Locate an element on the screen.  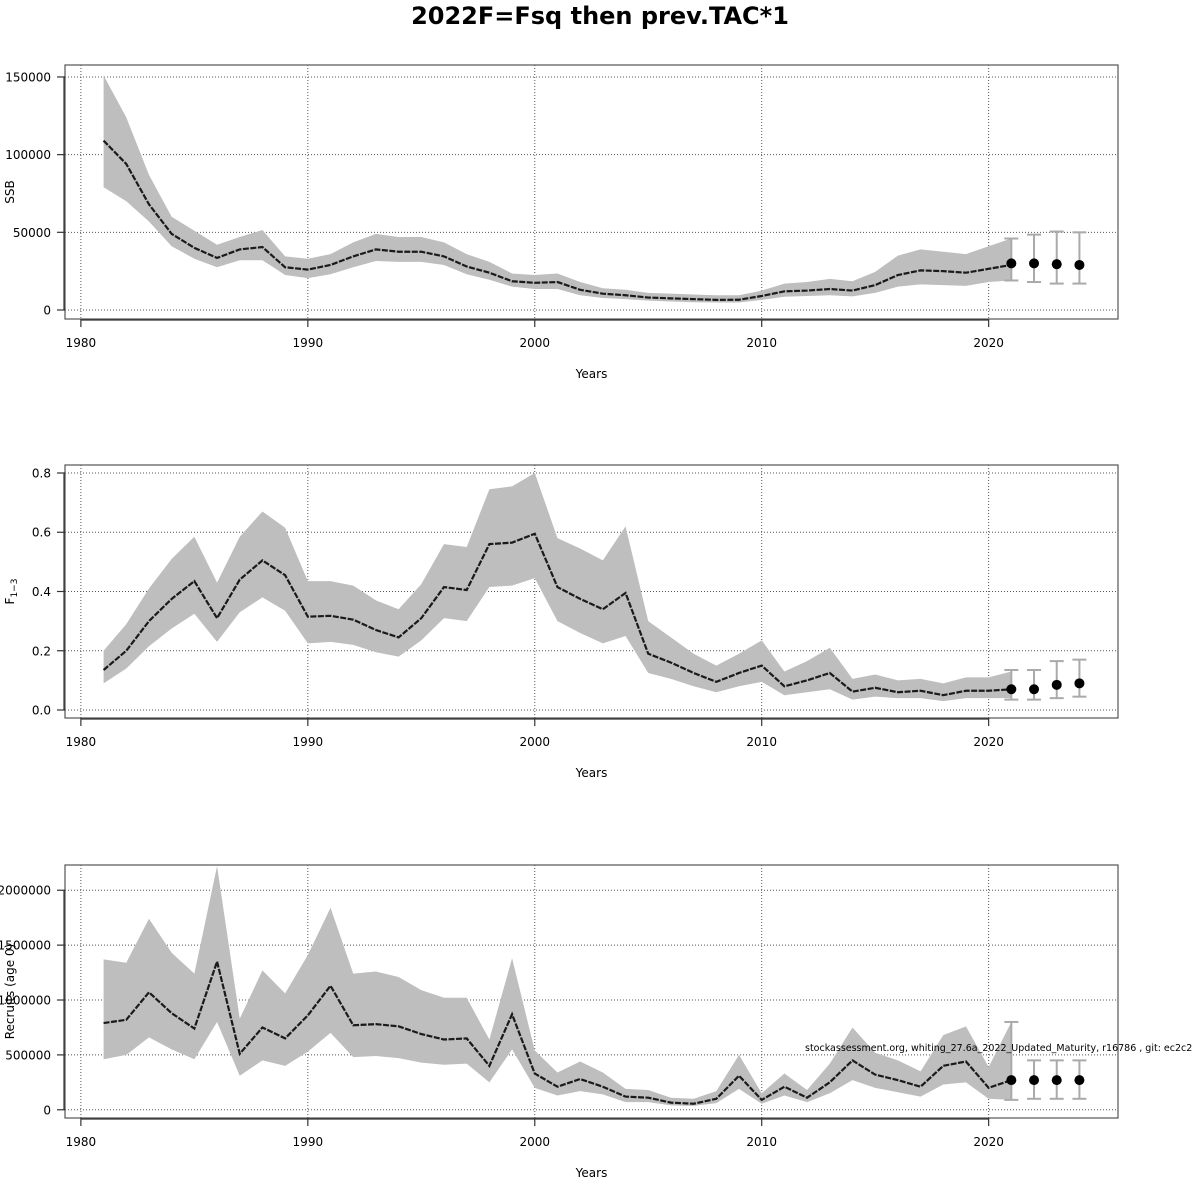
y-axis-title-text: SSB is located at coordinates (10, 191).